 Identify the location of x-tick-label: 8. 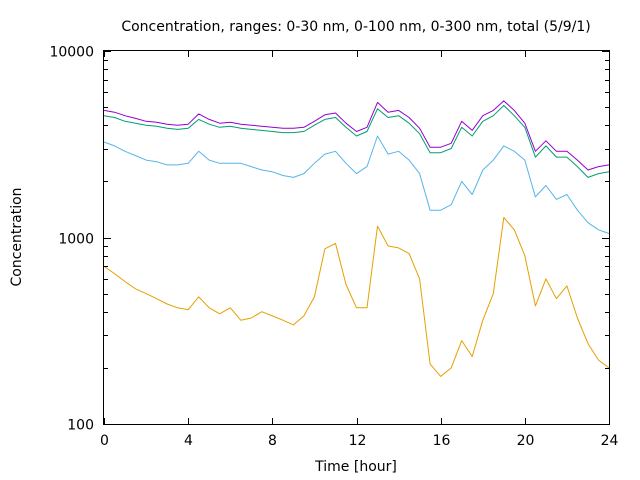
(272, 441).